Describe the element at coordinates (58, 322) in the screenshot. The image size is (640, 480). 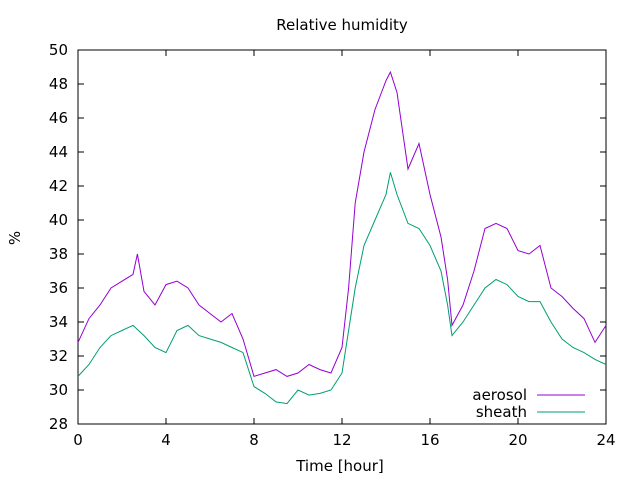
I see `y-tick-label: 34` at that location.